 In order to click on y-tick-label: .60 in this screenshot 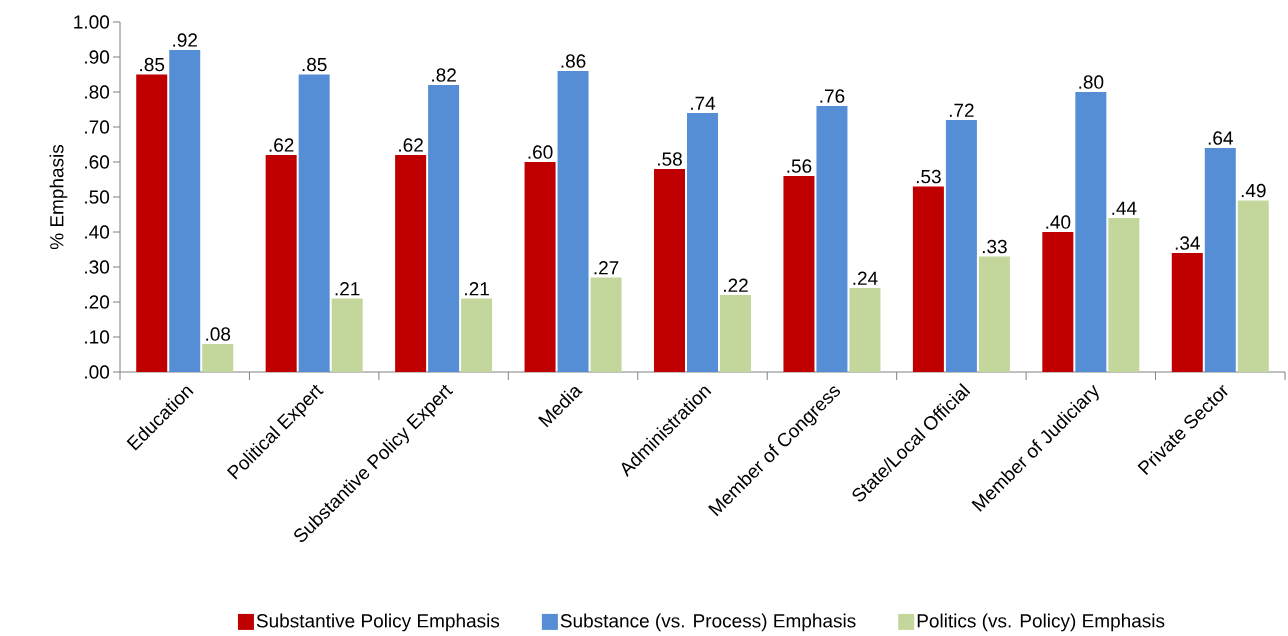, I will do `click(97, 162)`.